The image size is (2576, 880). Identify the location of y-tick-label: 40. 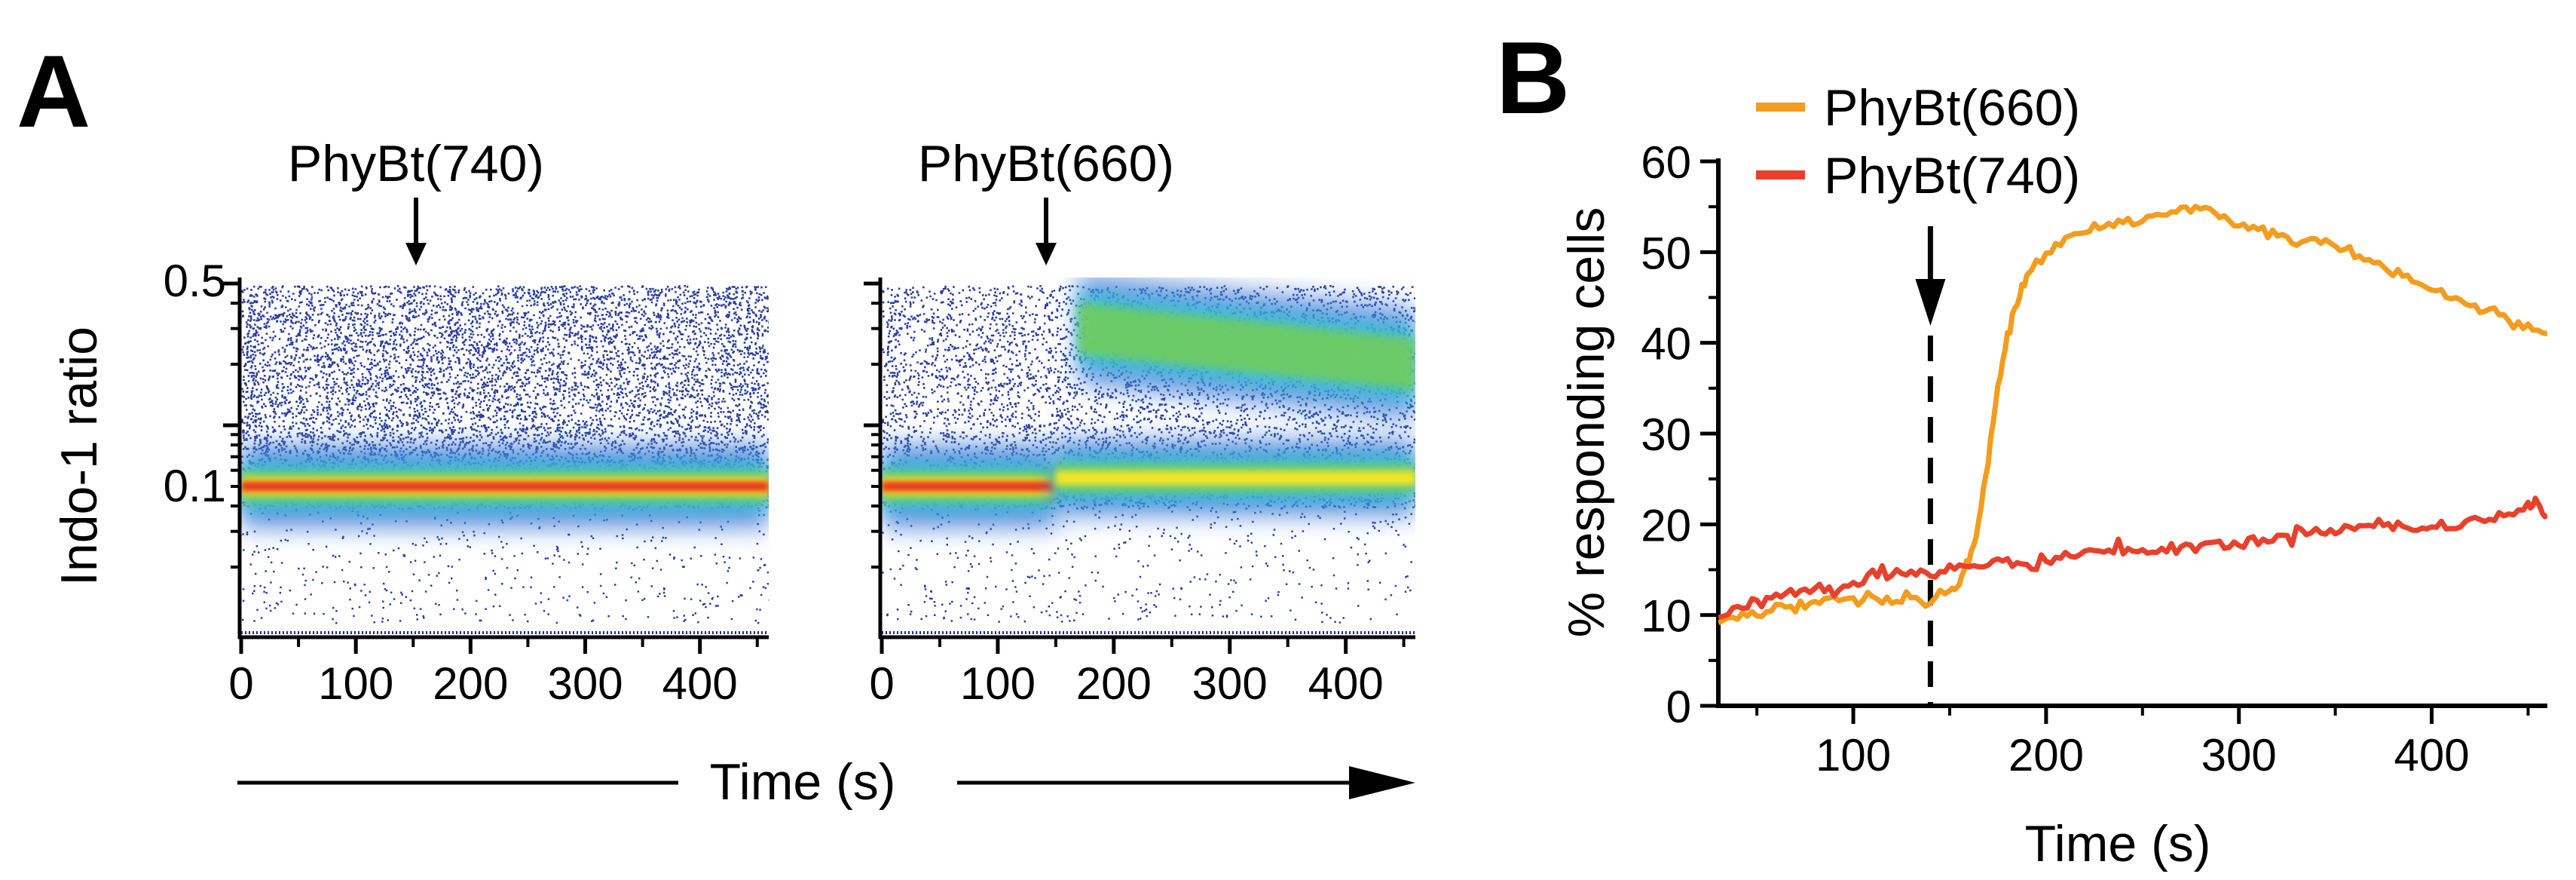
(1666, 344).